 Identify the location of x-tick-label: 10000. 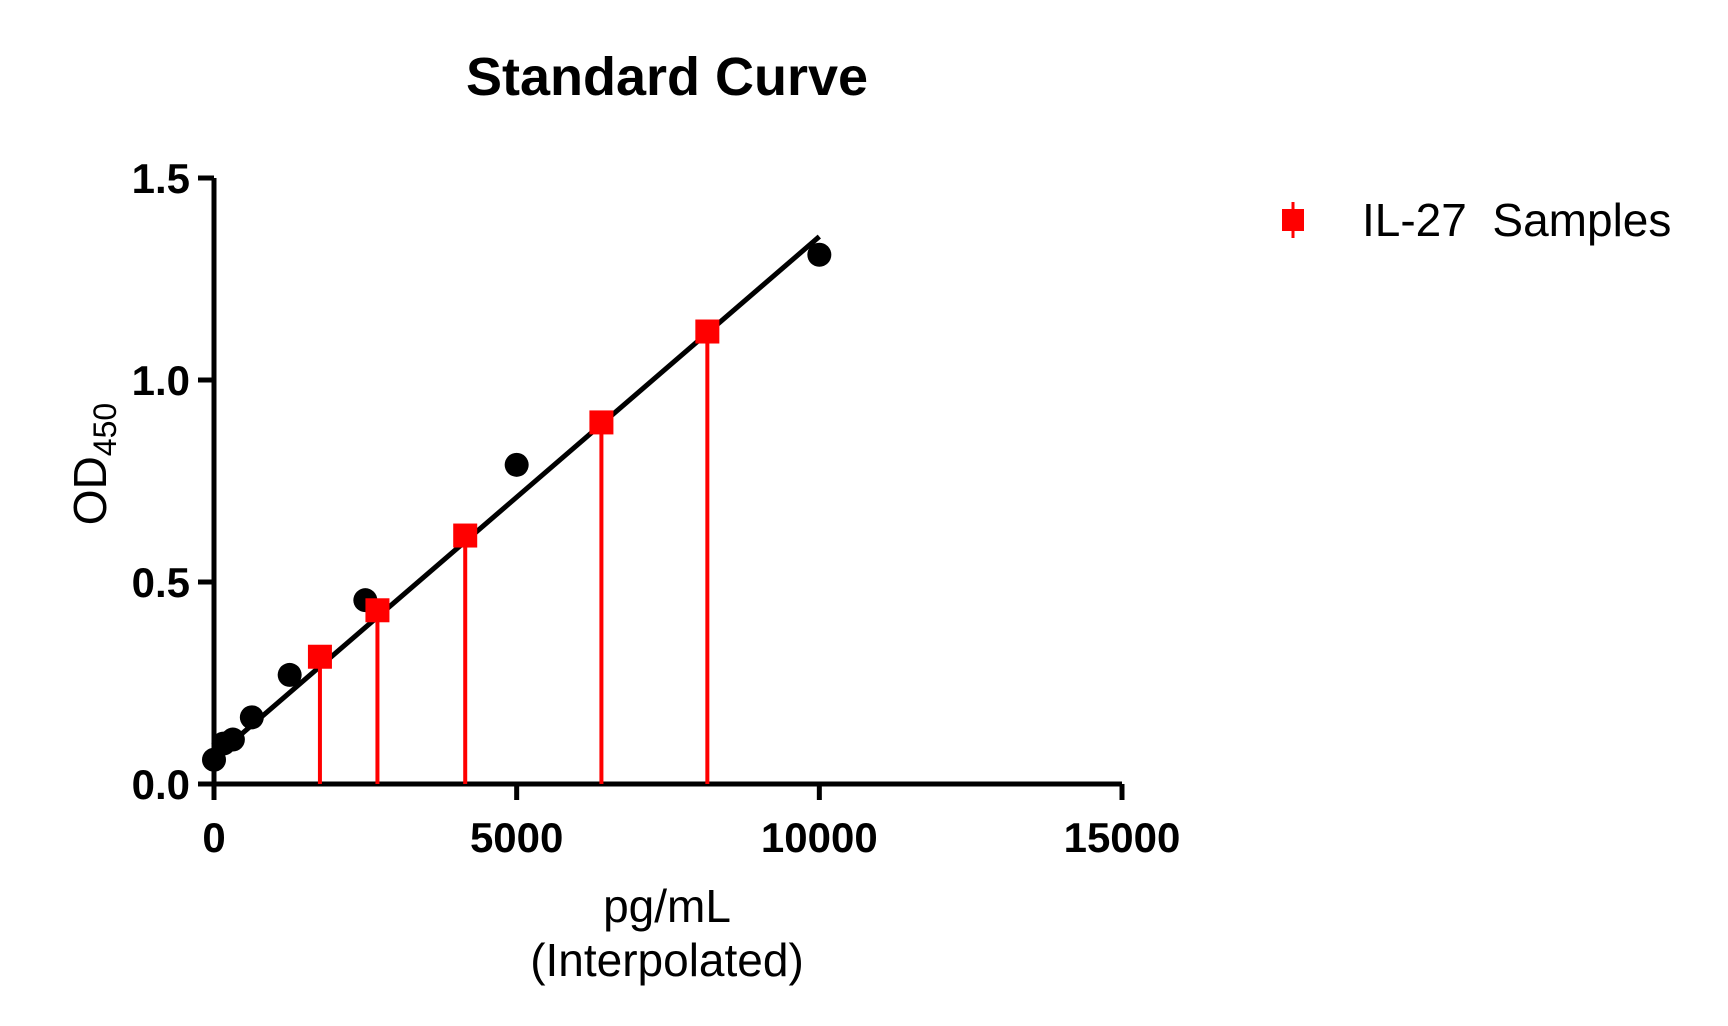
(819, 837).